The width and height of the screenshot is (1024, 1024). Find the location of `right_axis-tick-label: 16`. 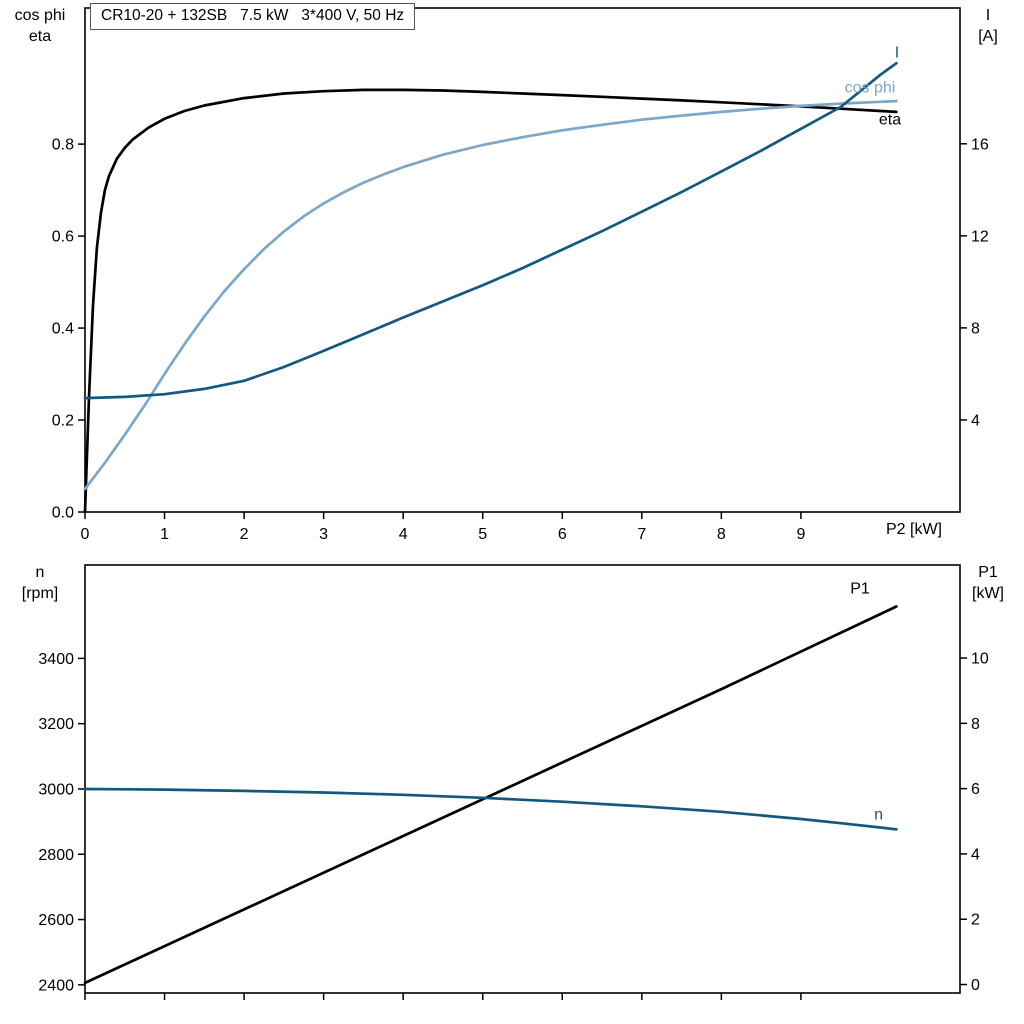

right_axis-tick-label: 16 is located at coordinates (980, 144).